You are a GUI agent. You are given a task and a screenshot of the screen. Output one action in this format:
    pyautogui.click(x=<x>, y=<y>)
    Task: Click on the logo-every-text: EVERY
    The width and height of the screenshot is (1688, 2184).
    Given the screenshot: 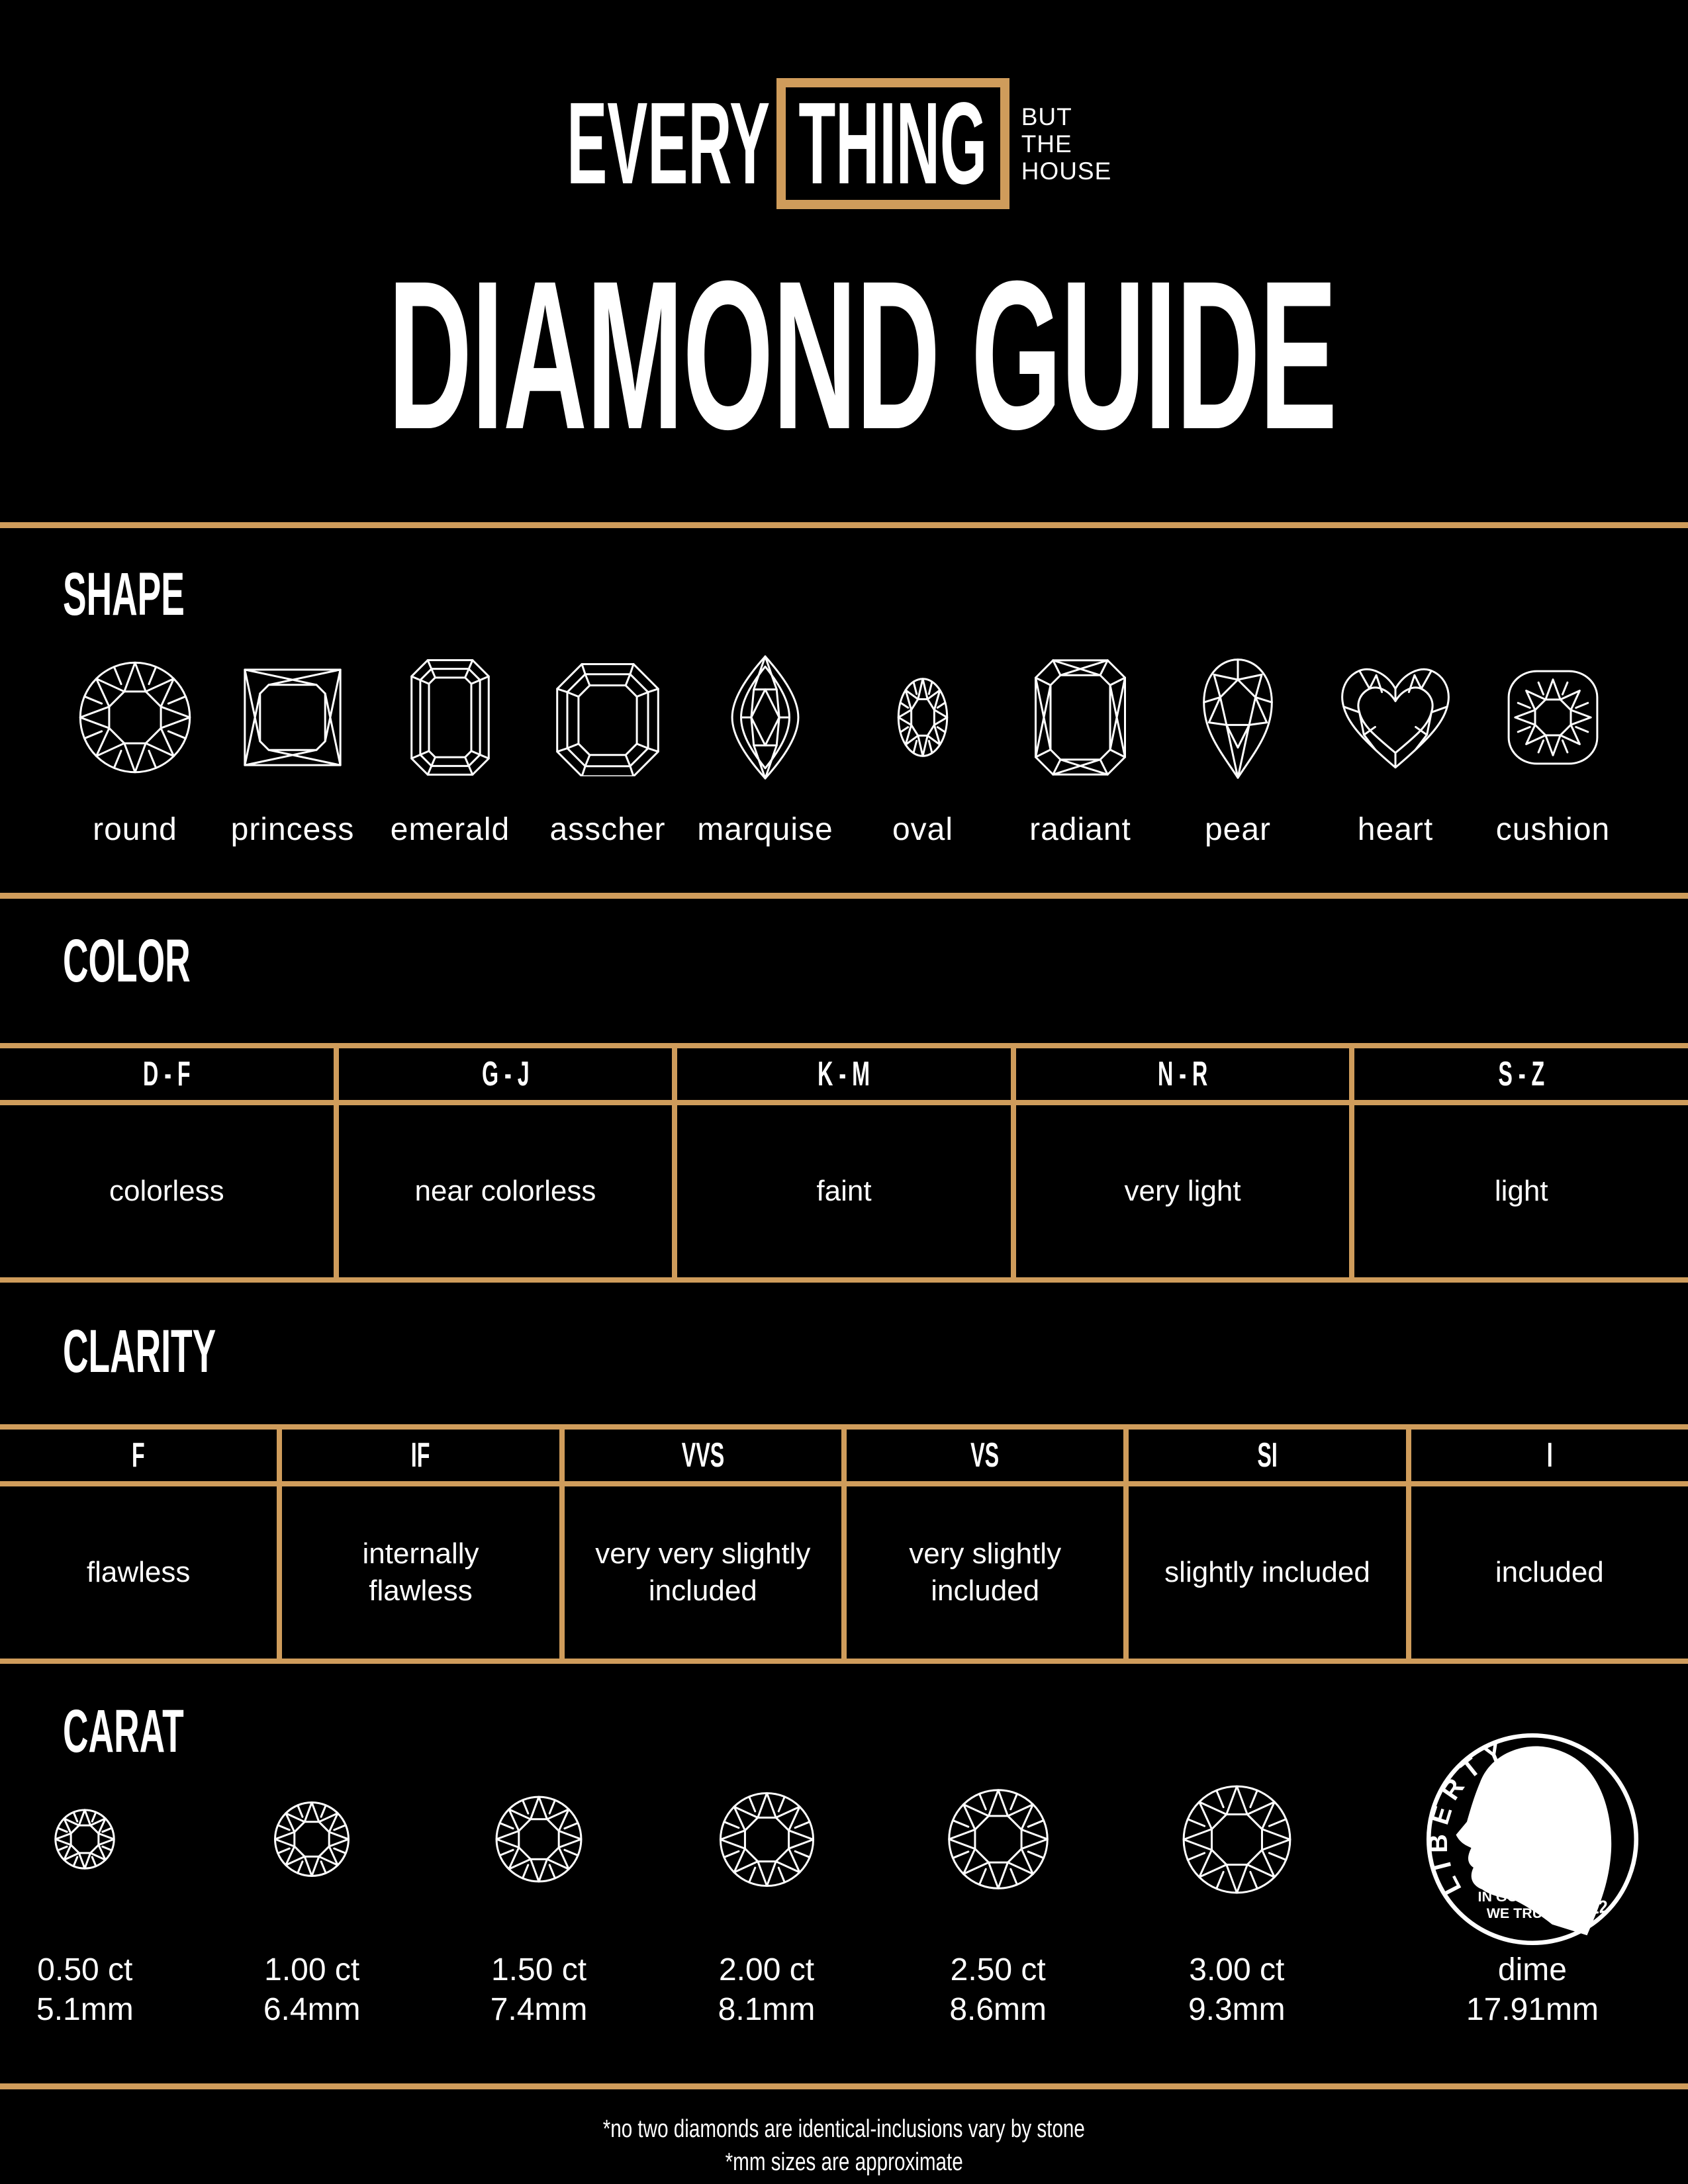 What is the action you would take?
    pyautogui.click(x=668, y=143)
    